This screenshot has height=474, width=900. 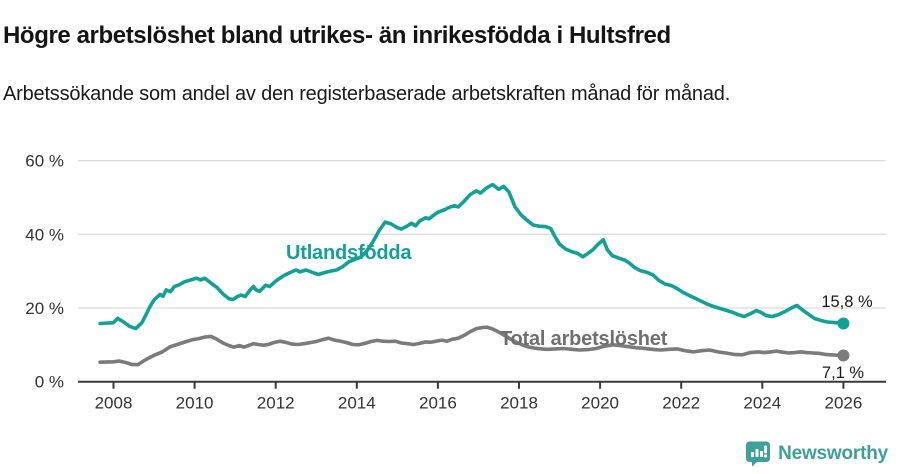 What do you see at coordinates (349, 253) in the screenshot?
I see `series-label: Utlandsfödda` at bounding box center [349, 253].